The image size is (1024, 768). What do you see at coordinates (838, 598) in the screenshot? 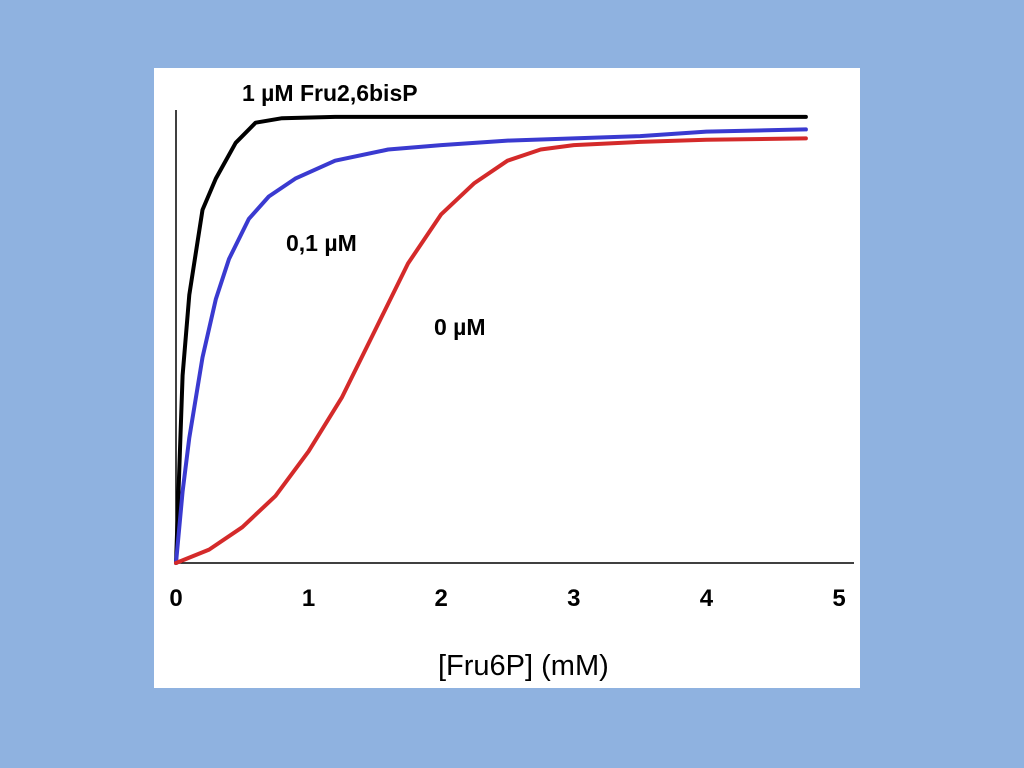
I see `x-tick-label-5: 5` at bounding box center [838, 598].